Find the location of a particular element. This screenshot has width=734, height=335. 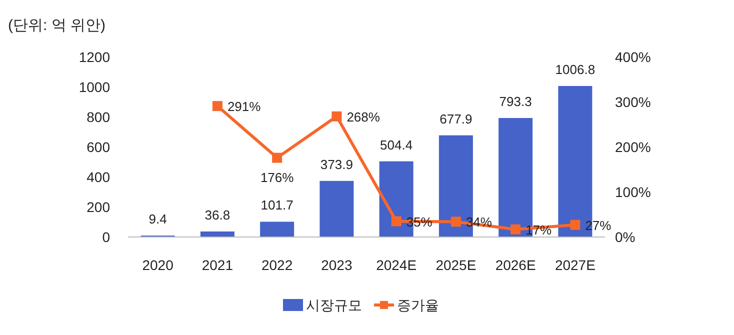

x-tick-label: 2021 is located at coordinates (218, 265).